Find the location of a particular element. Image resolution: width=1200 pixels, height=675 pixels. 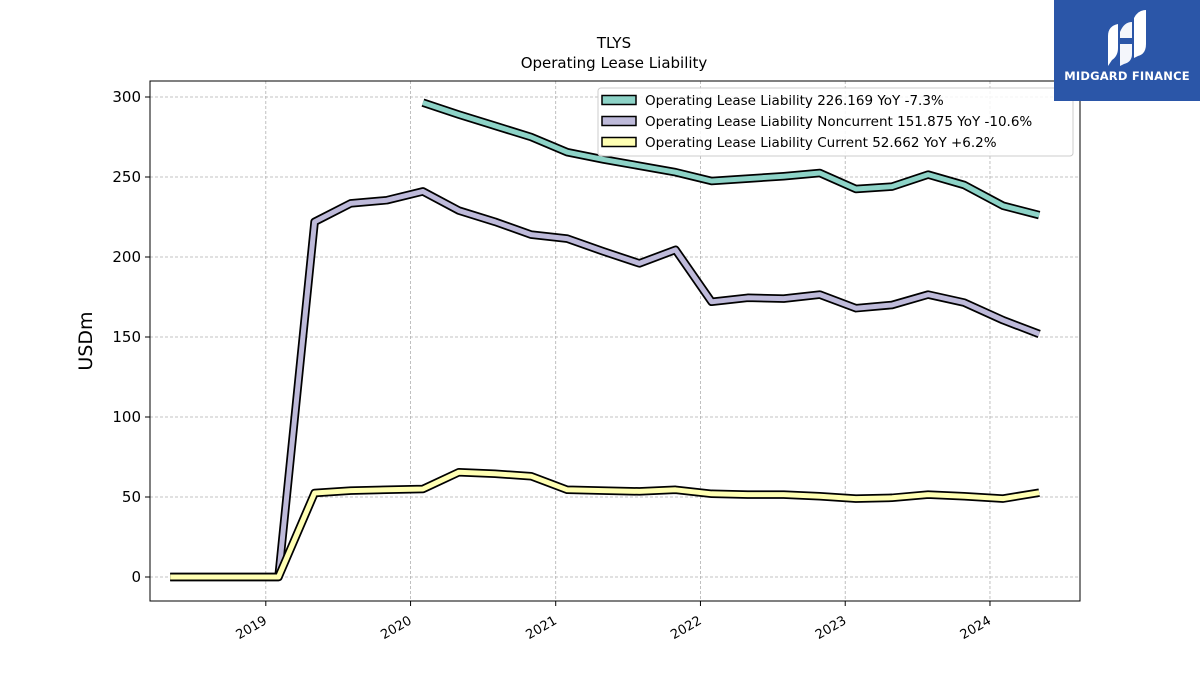

midgard-finance-logo: MIDGARD FINANCE is located at coordinates (1127, 50).